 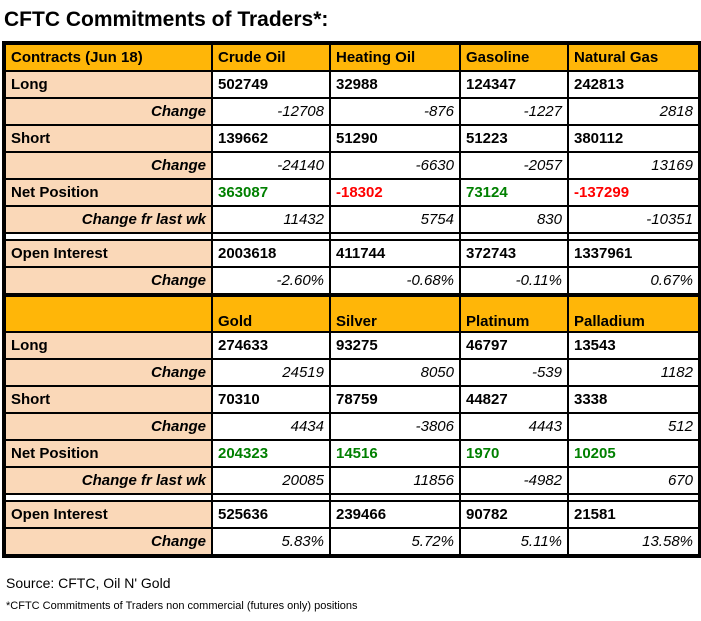 I want to click on table-cell: 4443, so click(x=514, y=426).